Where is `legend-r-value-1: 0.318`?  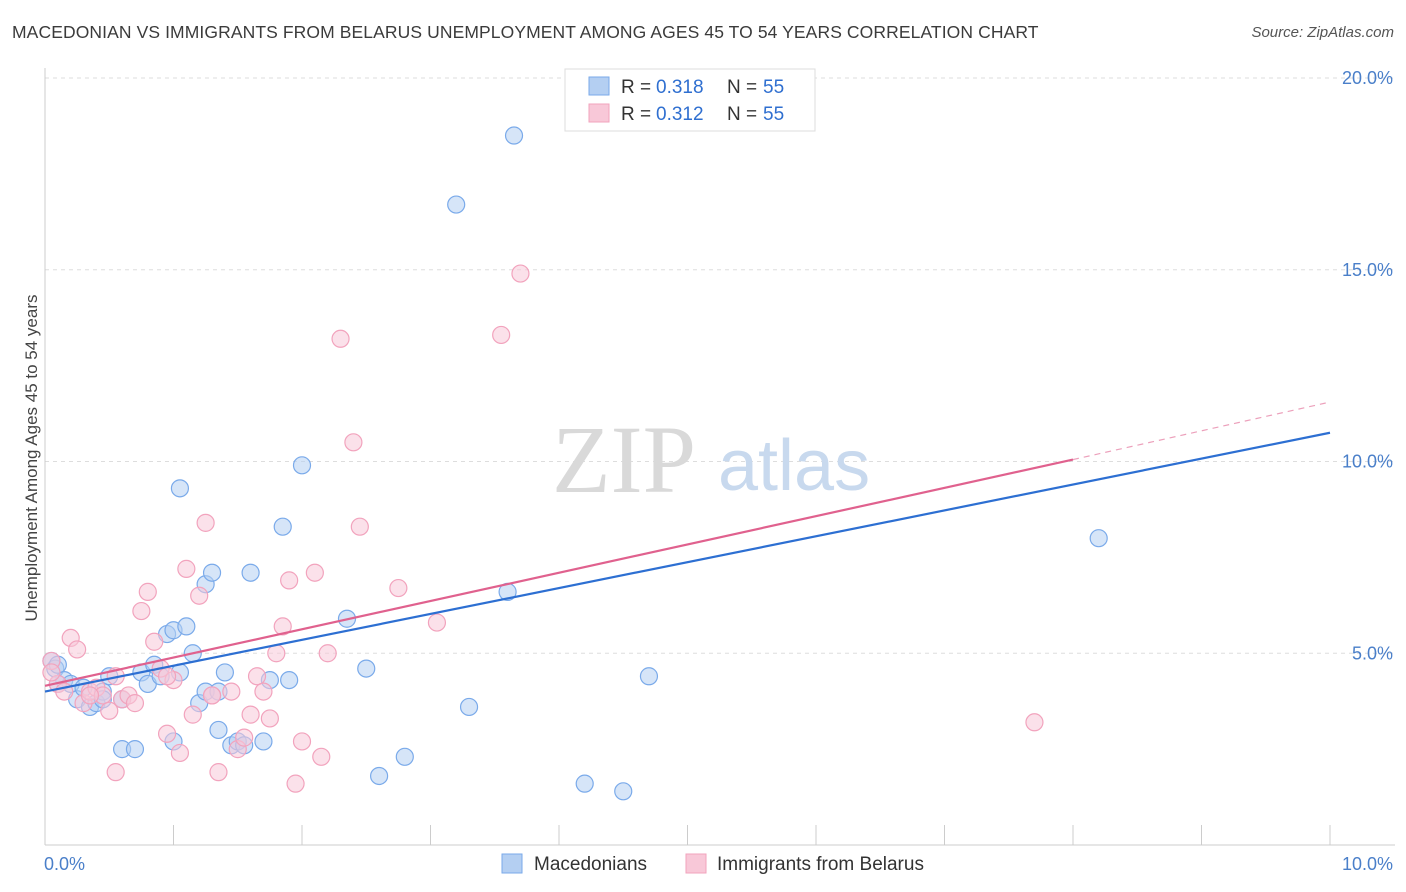 legend-r-value-1: 0.318 is located at coordinates (680, 87).